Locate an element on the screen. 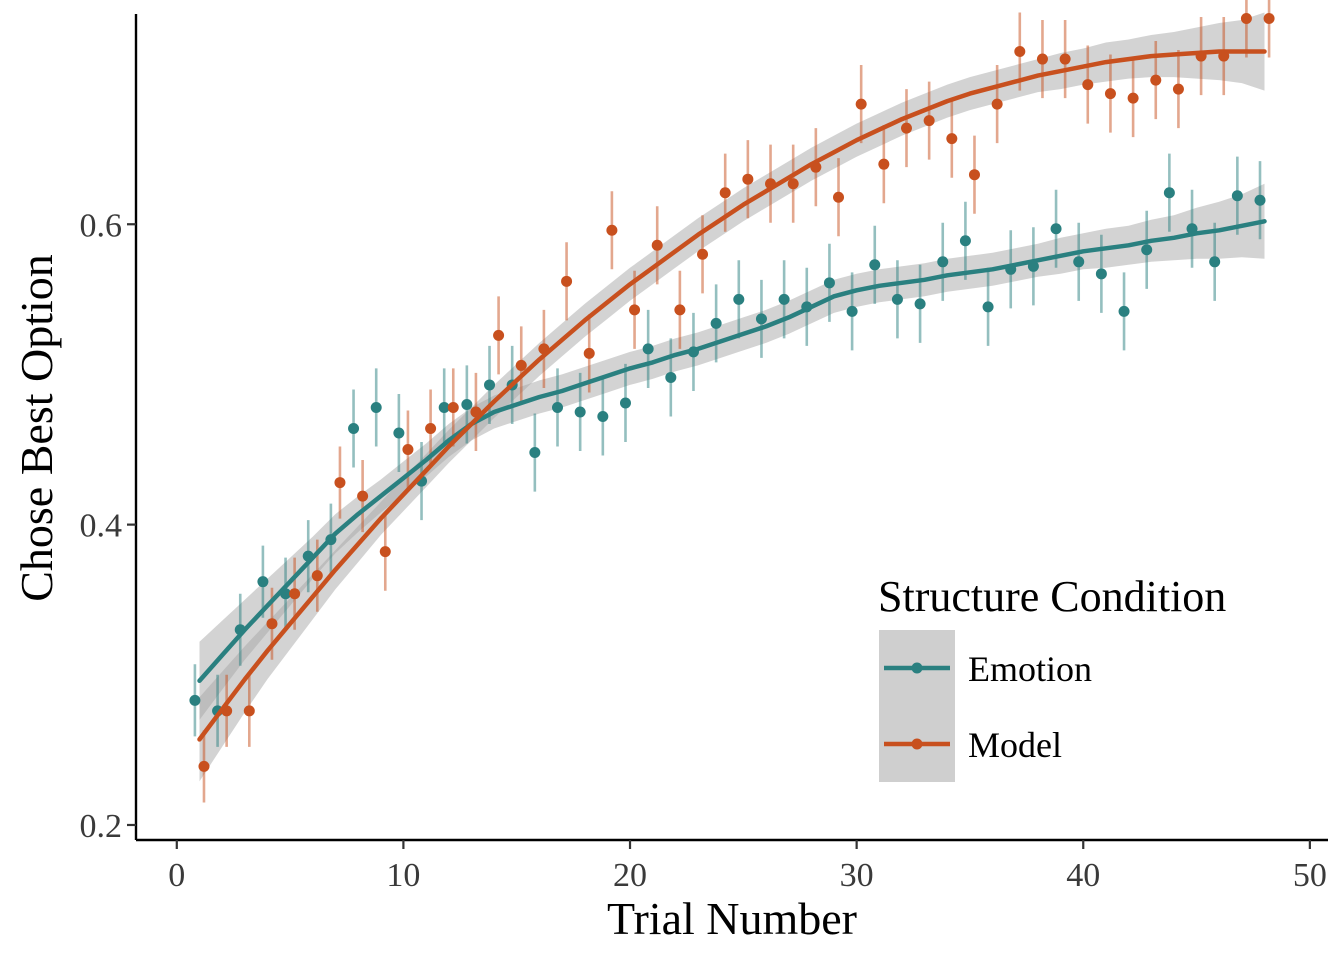 This screenshot has height=960, width=1344. x-tick-label: 50 is located at coordinates (1310, 875).